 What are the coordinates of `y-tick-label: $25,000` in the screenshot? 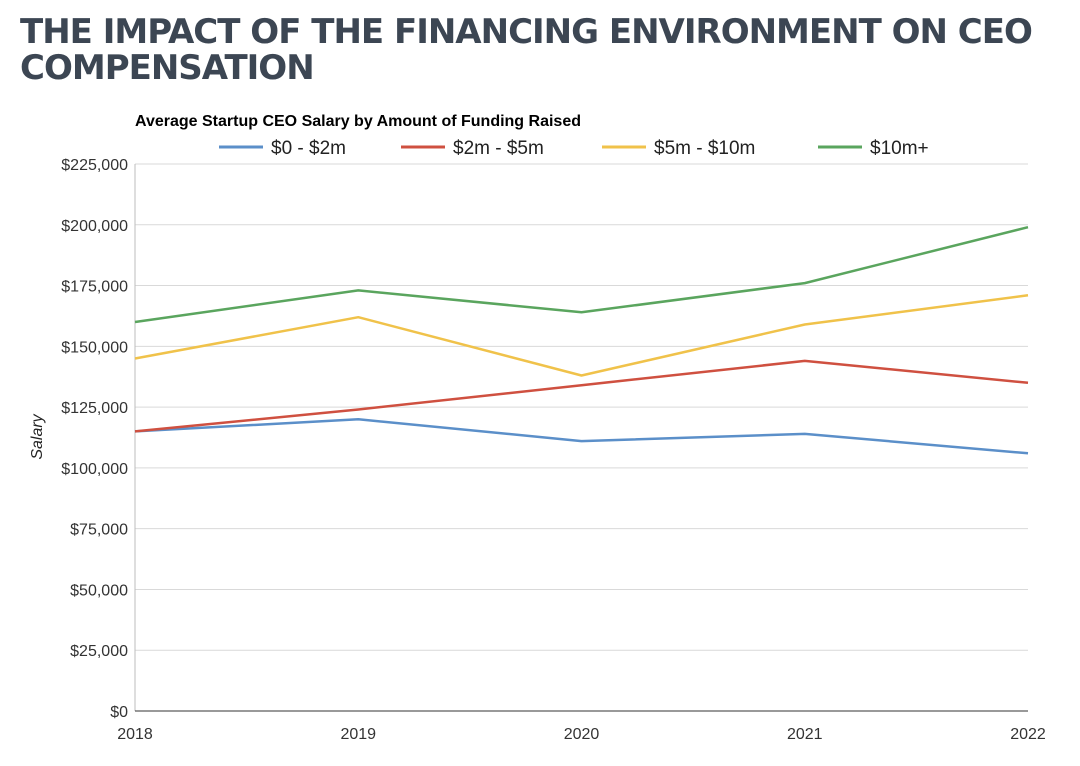 It's located at (99, 651).